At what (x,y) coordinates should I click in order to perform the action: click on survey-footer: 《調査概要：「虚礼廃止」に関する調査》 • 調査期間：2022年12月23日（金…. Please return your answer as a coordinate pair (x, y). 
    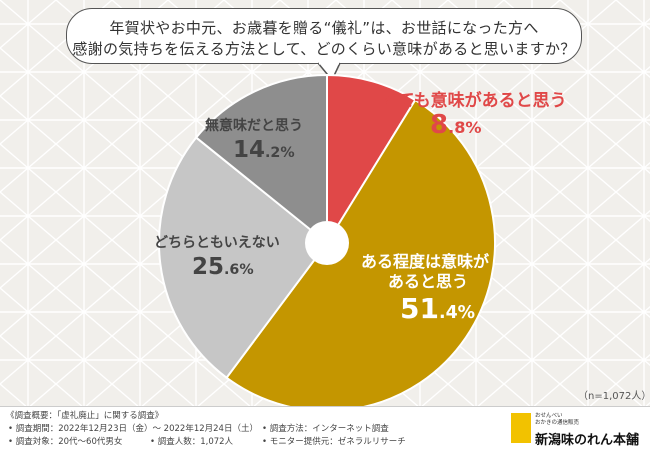
    Looking at the image, I should click on (325, 428).